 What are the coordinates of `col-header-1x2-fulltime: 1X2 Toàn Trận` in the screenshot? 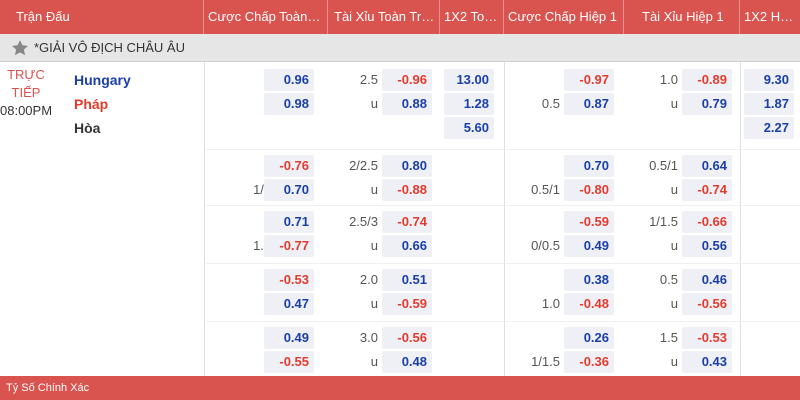 It's located at (472, 17).